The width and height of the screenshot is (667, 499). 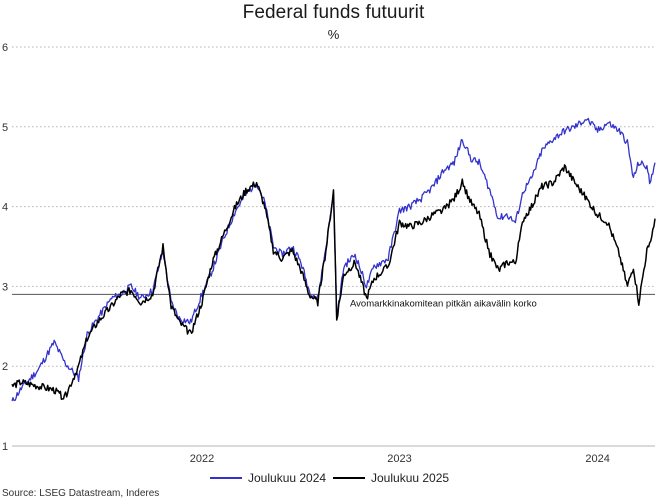 What do you see at coordinates (5, 367) in the screenshot?
I see `y-tick-label-2: 2` at bounding box center [5, 367].